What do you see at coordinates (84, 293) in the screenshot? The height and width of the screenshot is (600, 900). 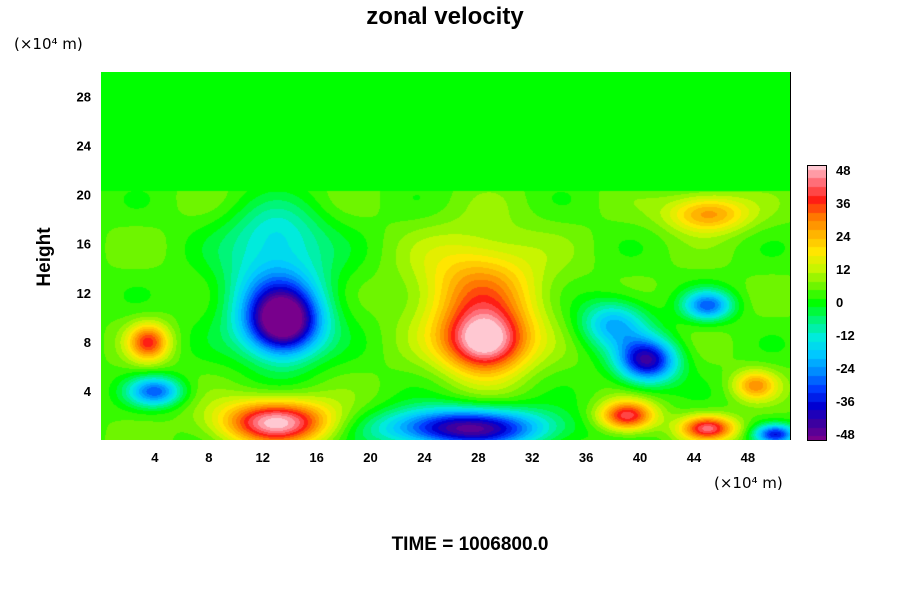 I see `y-tick-label: 12` at bounding box center [84, 293].